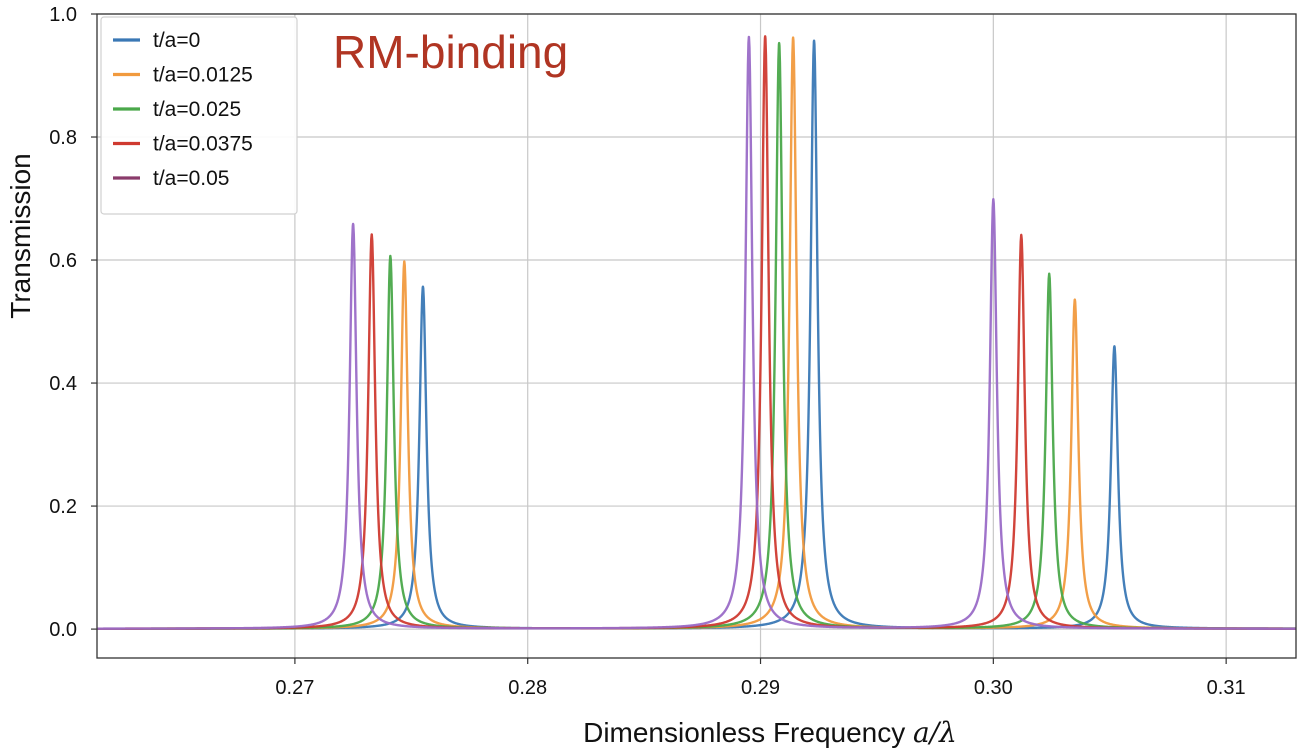  I want to click on legend-box, so click(199, 115).